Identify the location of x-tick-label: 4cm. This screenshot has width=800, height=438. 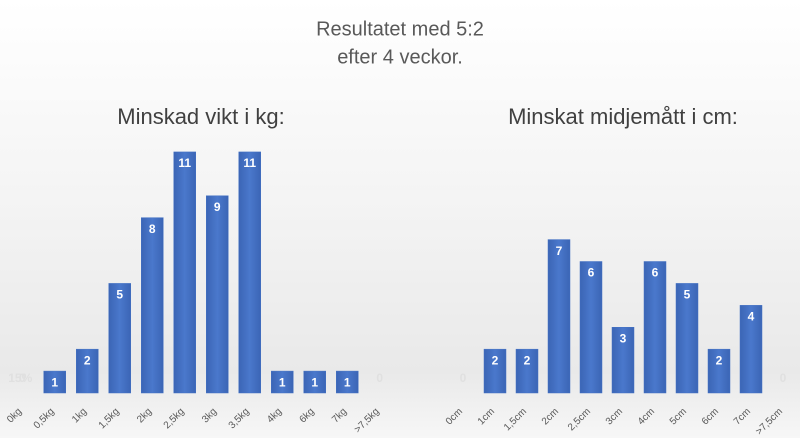
(646, 416).